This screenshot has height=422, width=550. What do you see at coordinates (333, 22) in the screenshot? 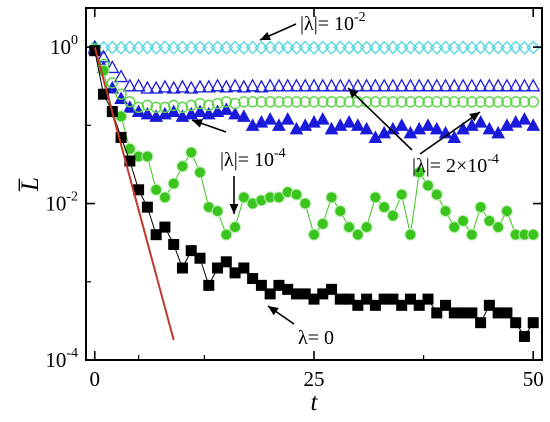
I see `annotation-l1: |λ|= 10-2` at bounding box center [333, 22].